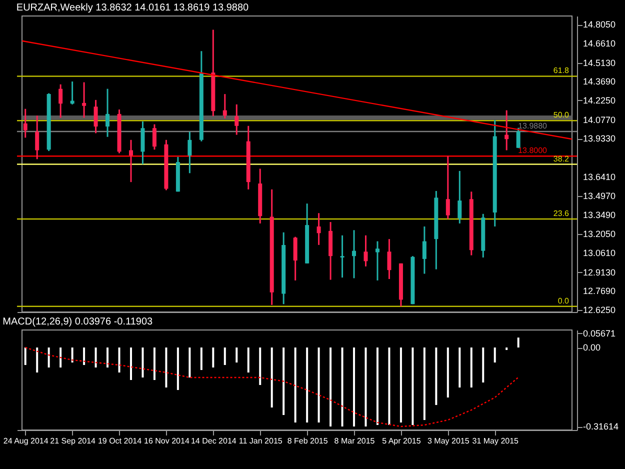  What do you see at coordinates (26, 441) in the screenshot?
I see `x-tick-label: 24 Aug 2014` at bounding box center [26, 441].